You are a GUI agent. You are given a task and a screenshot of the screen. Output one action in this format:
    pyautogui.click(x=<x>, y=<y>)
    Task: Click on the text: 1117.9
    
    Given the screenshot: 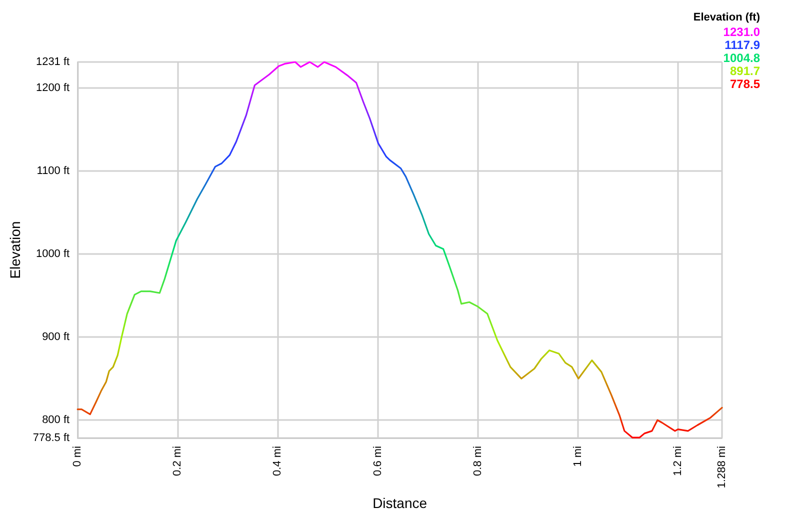 What is the action you would take?
    pyautogui.click(x=742, y=45)
    